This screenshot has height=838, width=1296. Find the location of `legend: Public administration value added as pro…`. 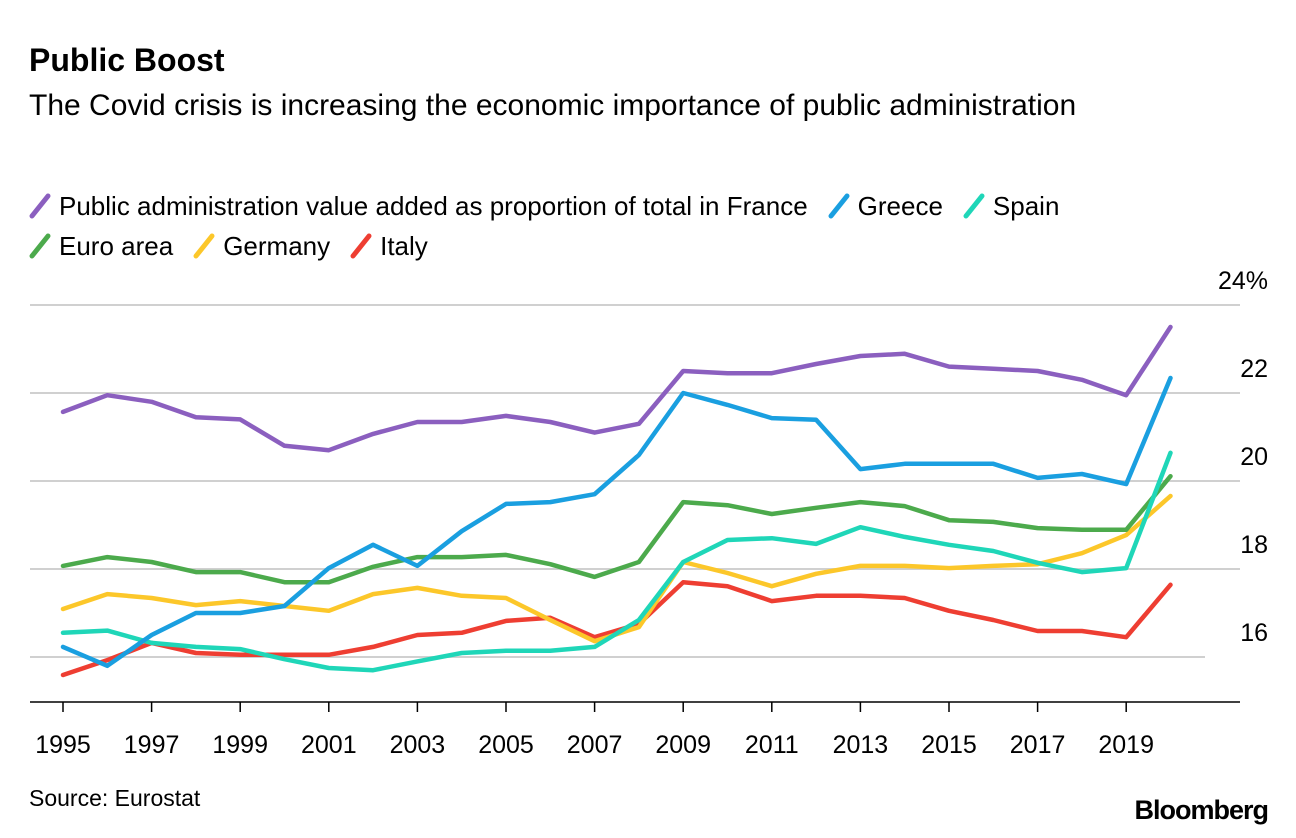

legend: Public administration value added as pro… is located at coordinates (629, 228).